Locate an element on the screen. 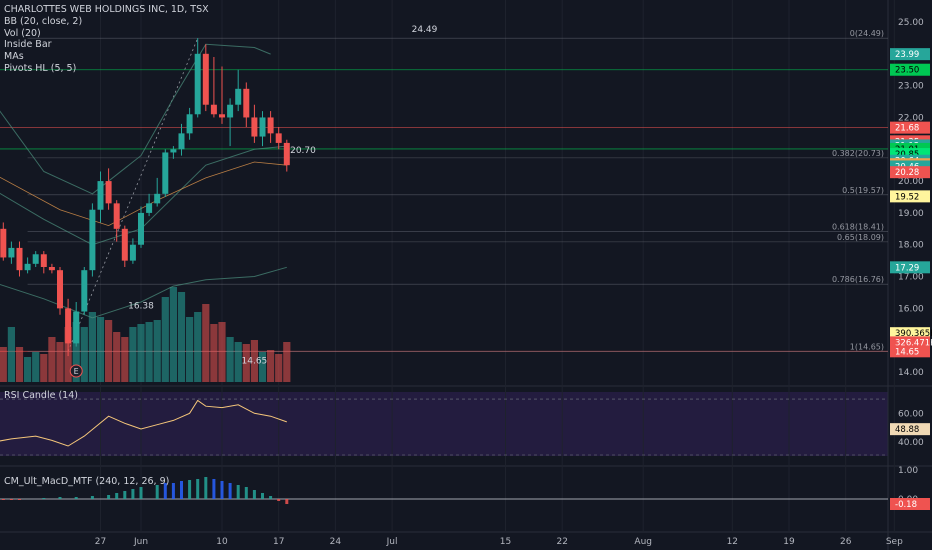 Image resolution: width=932 pixels, height=550 pixels. rsi-value-badge is located at coordinates (910, 429).